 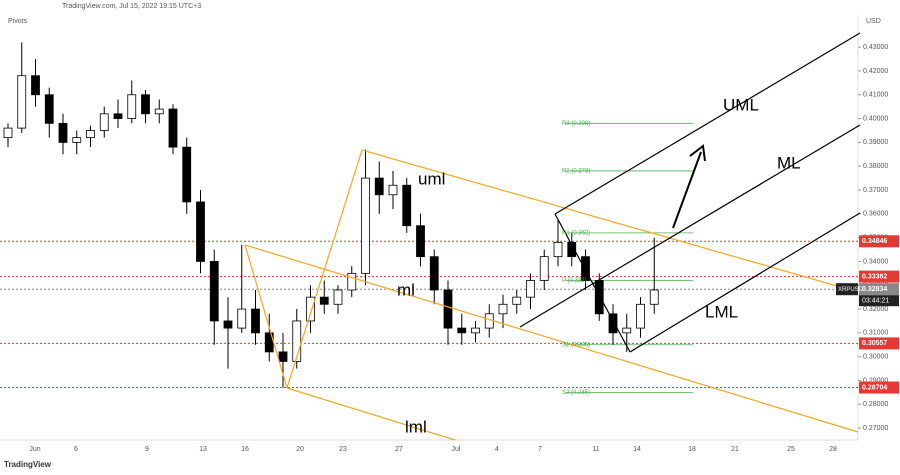 What do you see at coordinates (873, 21) in the screenshot?
I see `currency: USD` at bounding box center [873, 21].